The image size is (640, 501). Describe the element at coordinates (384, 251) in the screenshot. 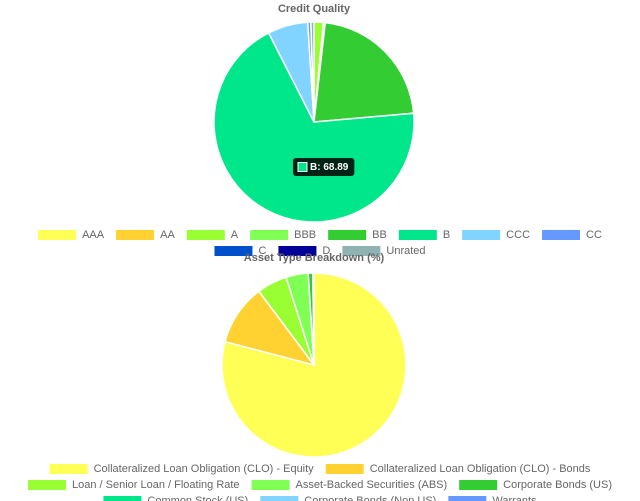

I see `legend-item: Unrated` at that location.